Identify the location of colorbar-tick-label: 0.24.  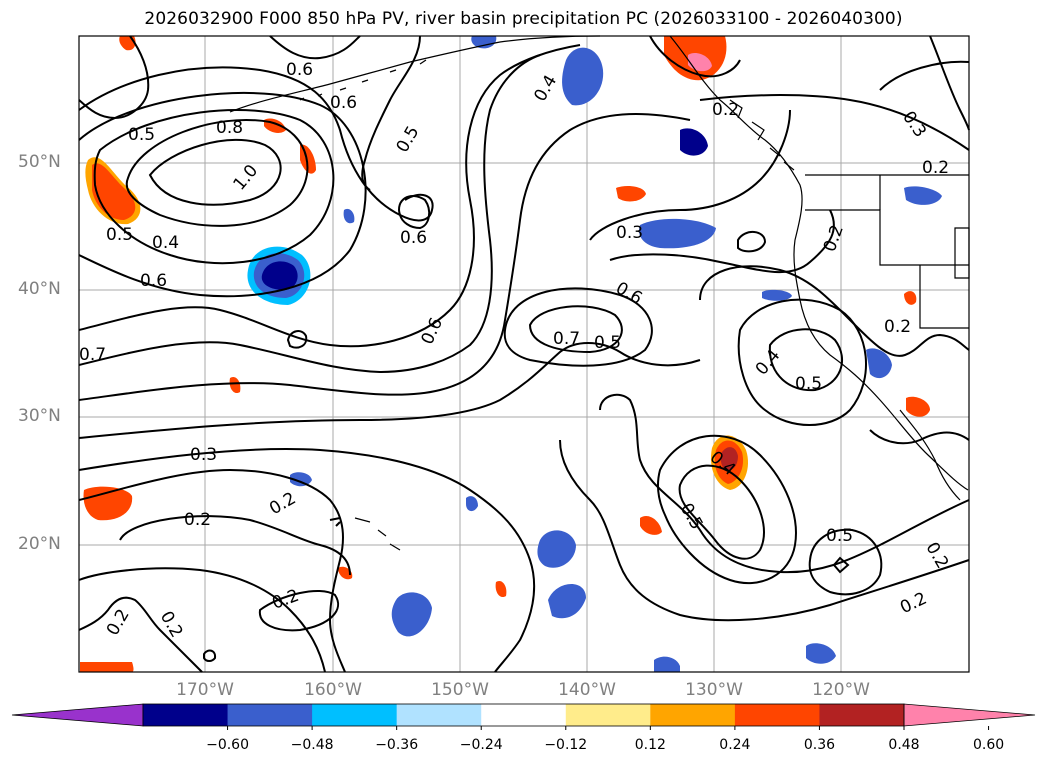
(735, 745).